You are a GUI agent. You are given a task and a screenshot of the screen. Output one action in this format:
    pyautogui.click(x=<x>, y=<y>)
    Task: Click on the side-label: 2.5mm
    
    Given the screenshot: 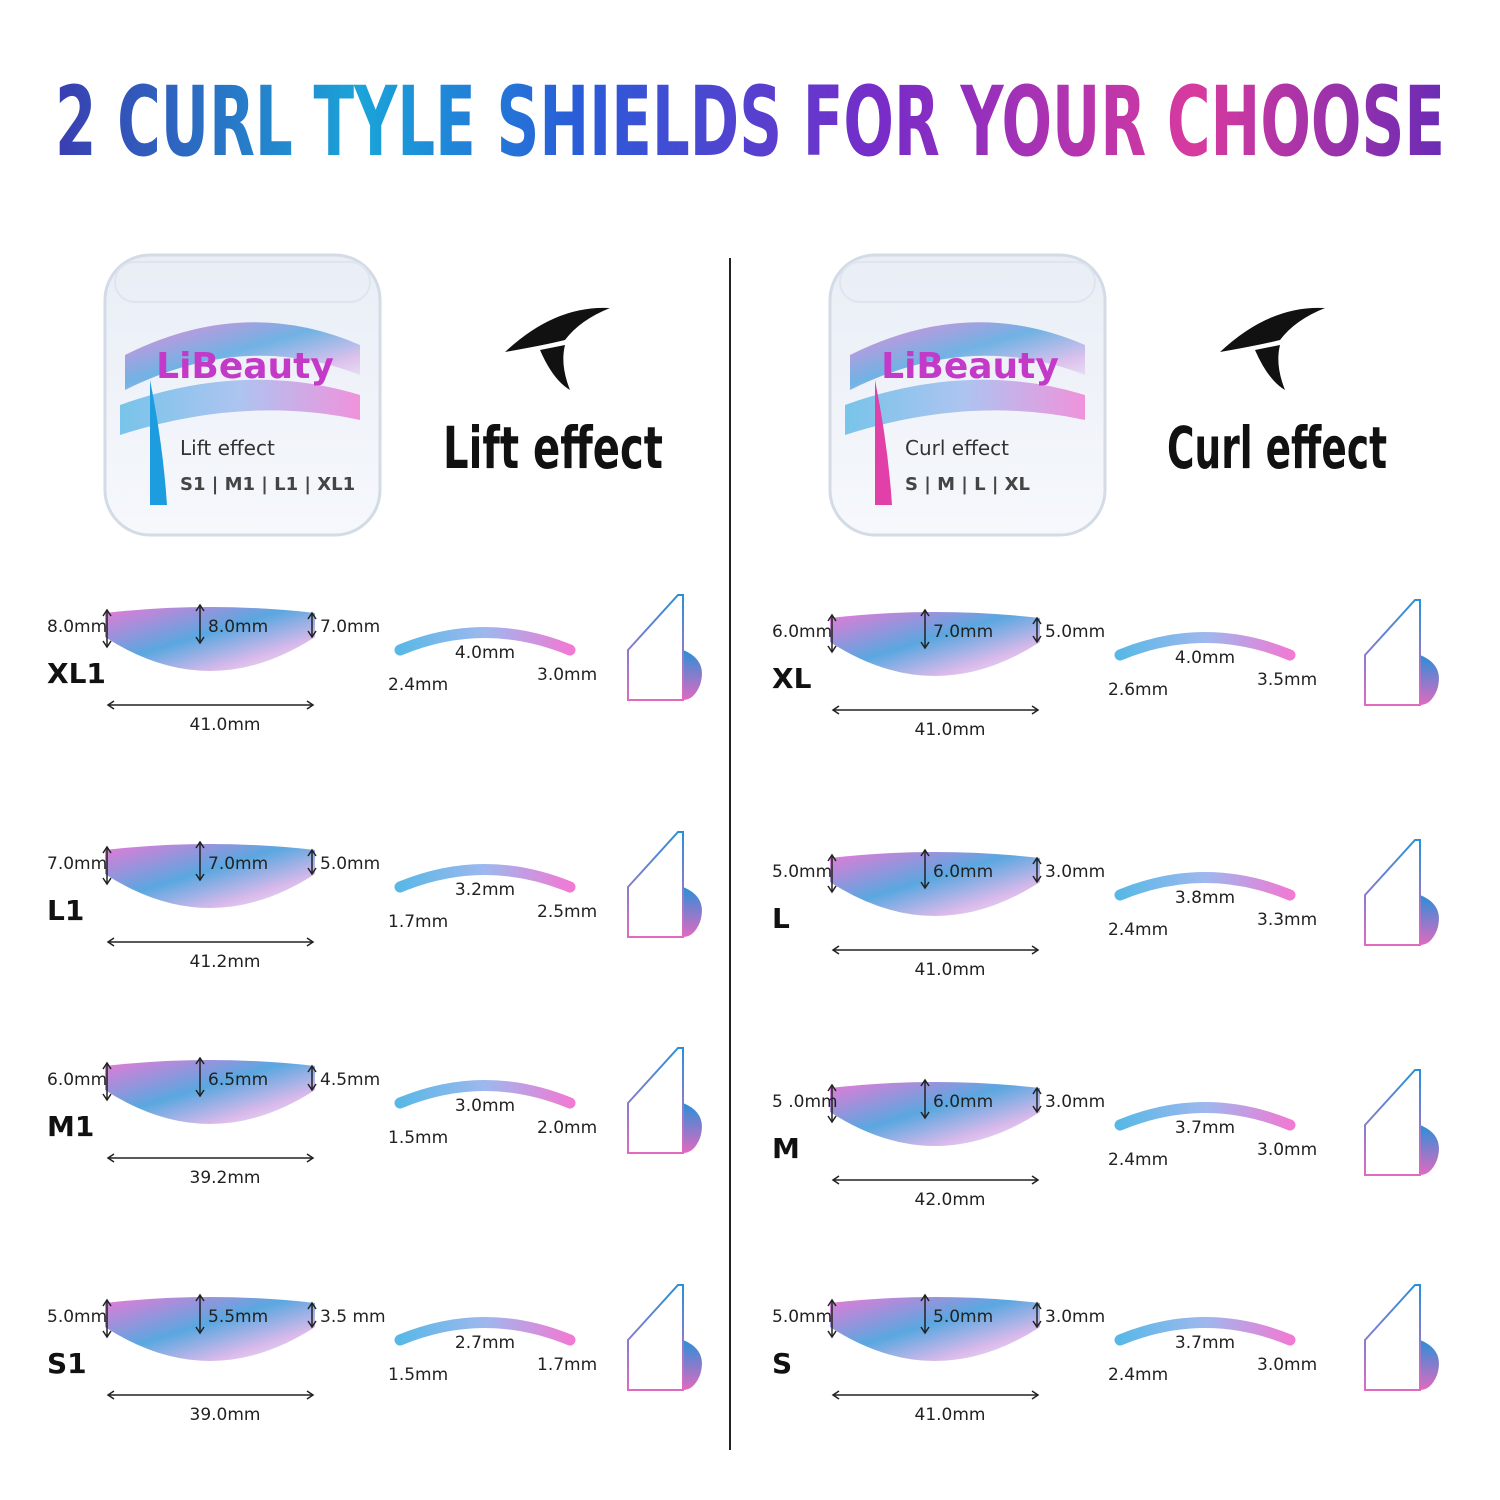 What is the action you would take?
    pyautogui.click(x=567, y=912)
    